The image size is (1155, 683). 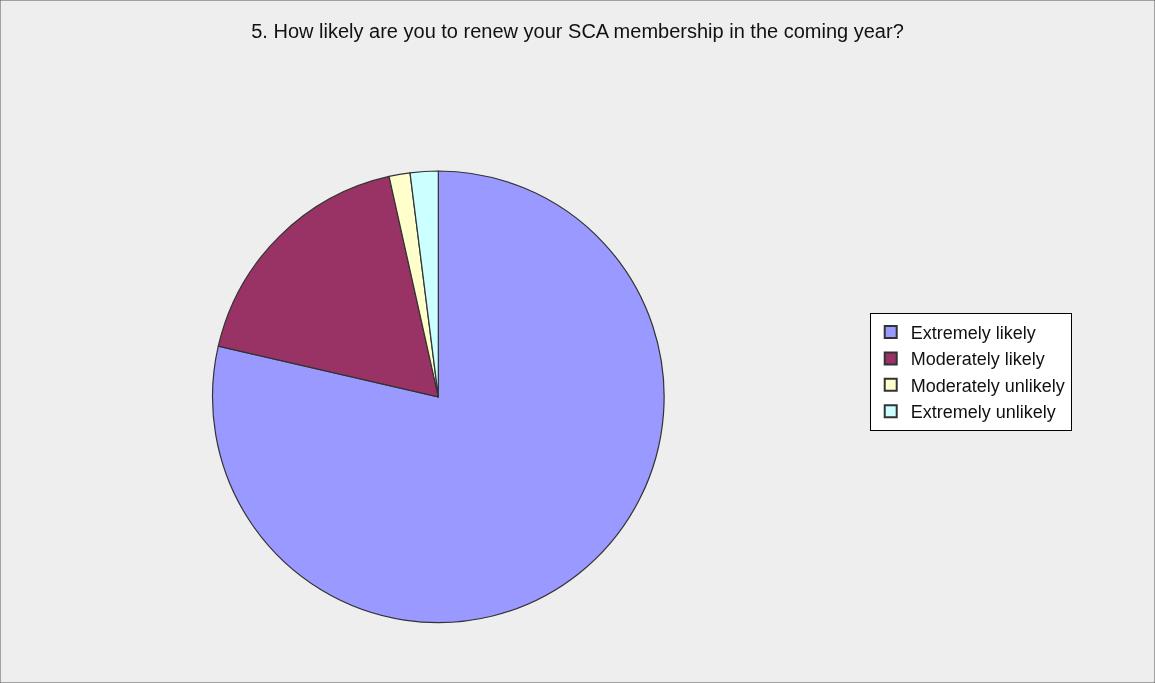 I want to click on legend-label: Extremely likely, so click(x=973, y=333).